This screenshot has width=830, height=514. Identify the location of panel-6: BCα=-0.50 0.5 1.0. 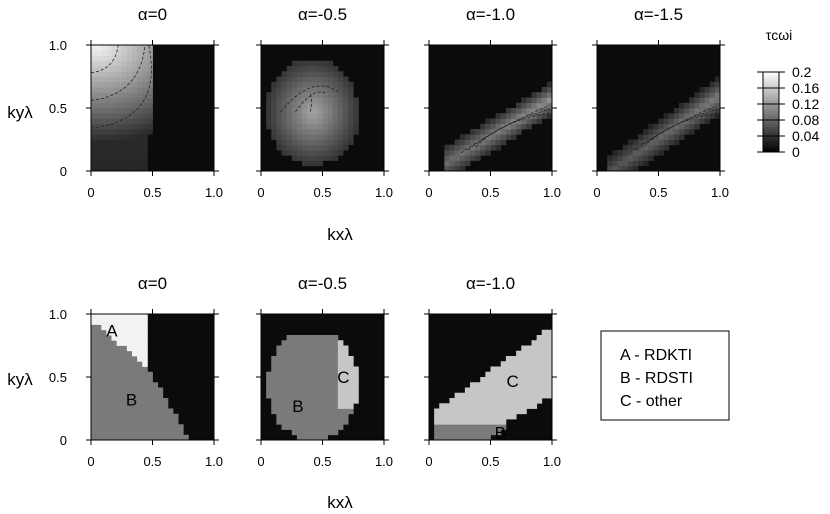
(324, 371).